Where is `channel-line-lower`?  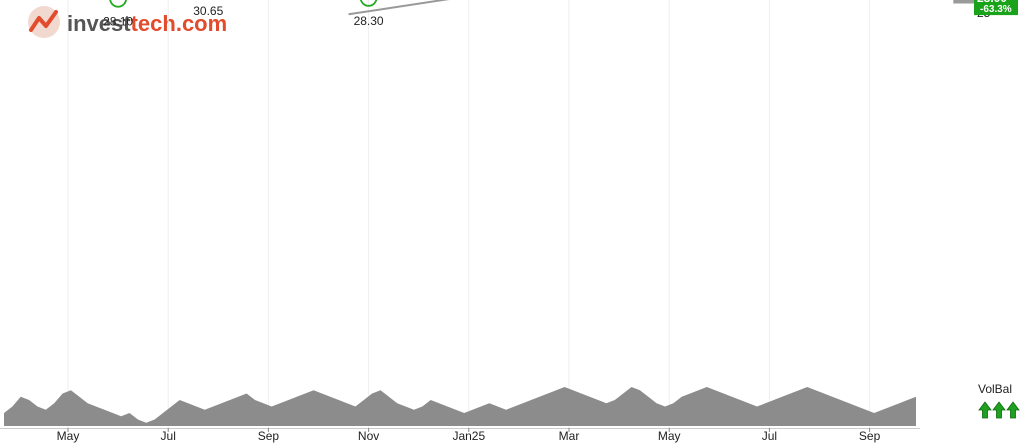 channel-line-lower is located at coordinates (399, 8).